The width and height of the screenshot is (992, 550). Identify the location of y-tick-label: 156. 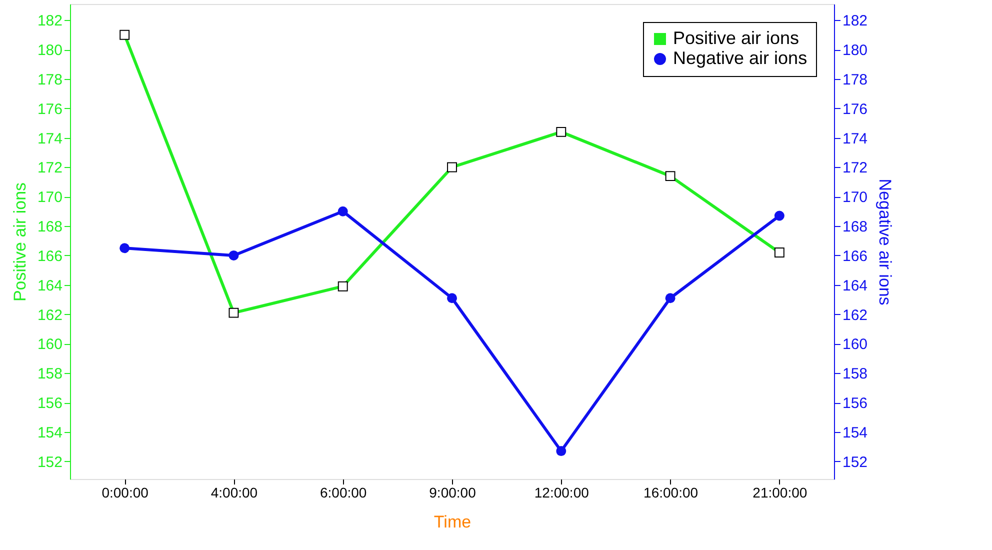
(49, 403).